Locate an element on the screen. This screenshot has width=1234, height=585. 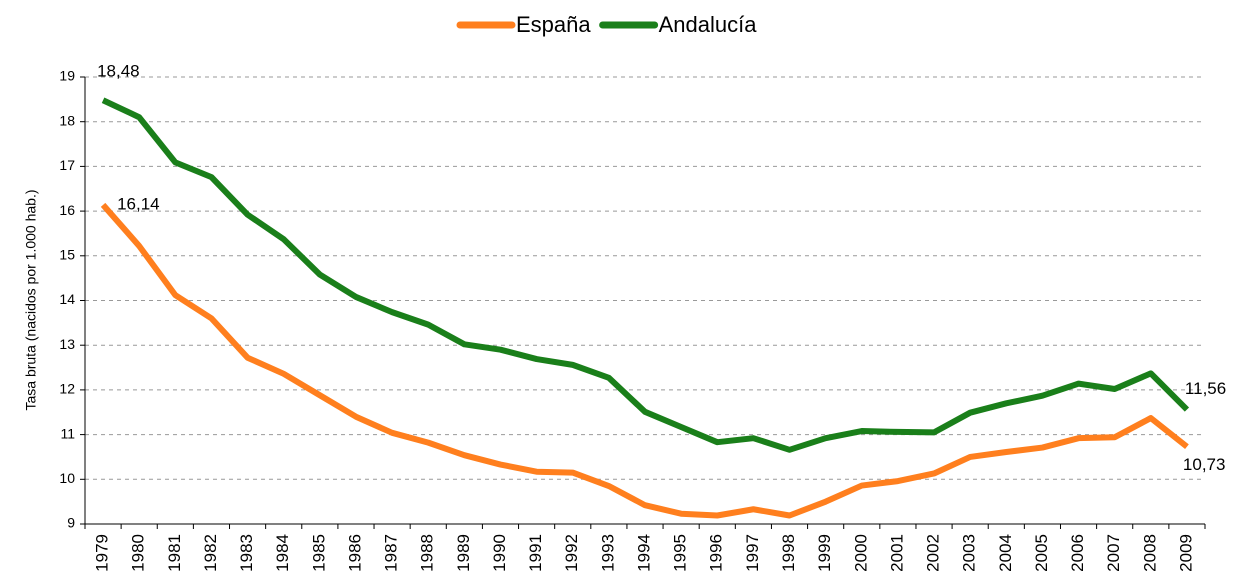
x-tick-label: 2009 is located at coordinates (1185, 553).